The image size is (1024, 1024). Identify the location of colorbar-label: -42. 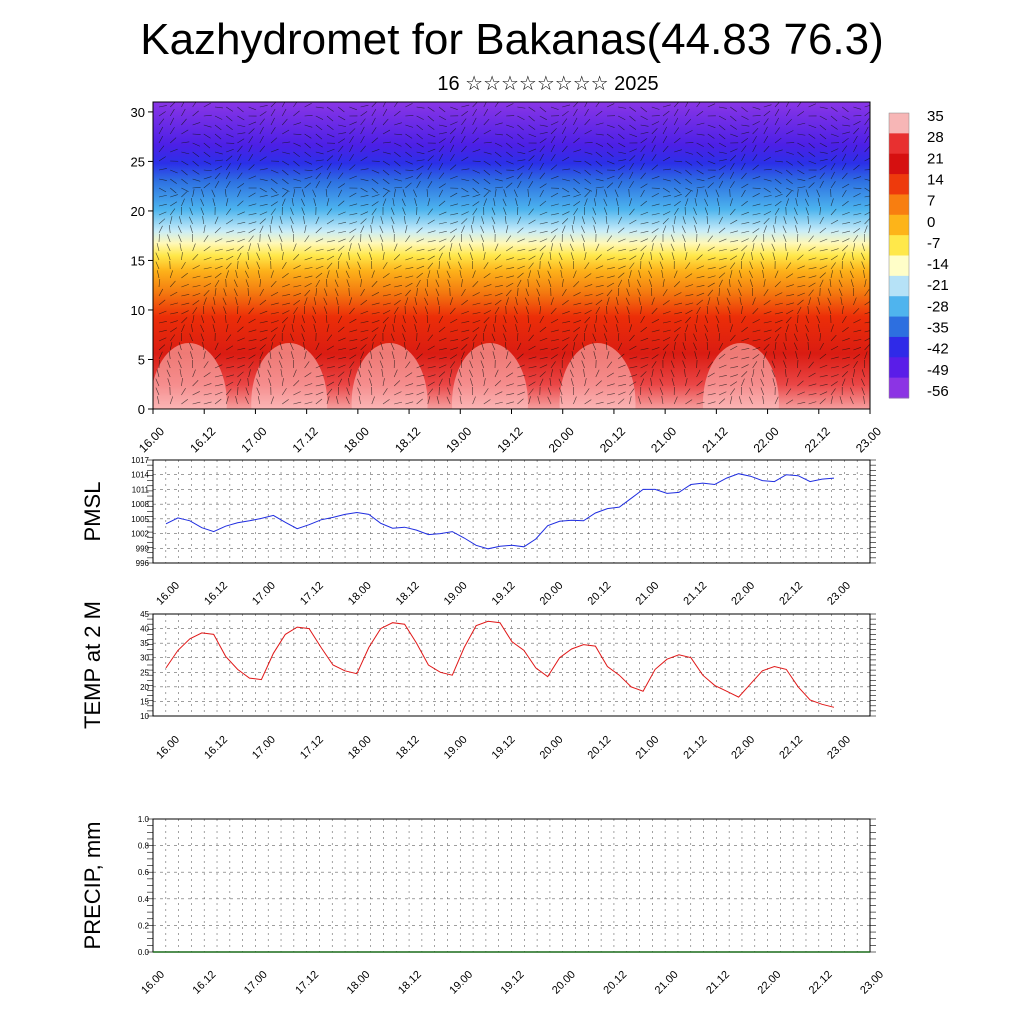
(938, 349).